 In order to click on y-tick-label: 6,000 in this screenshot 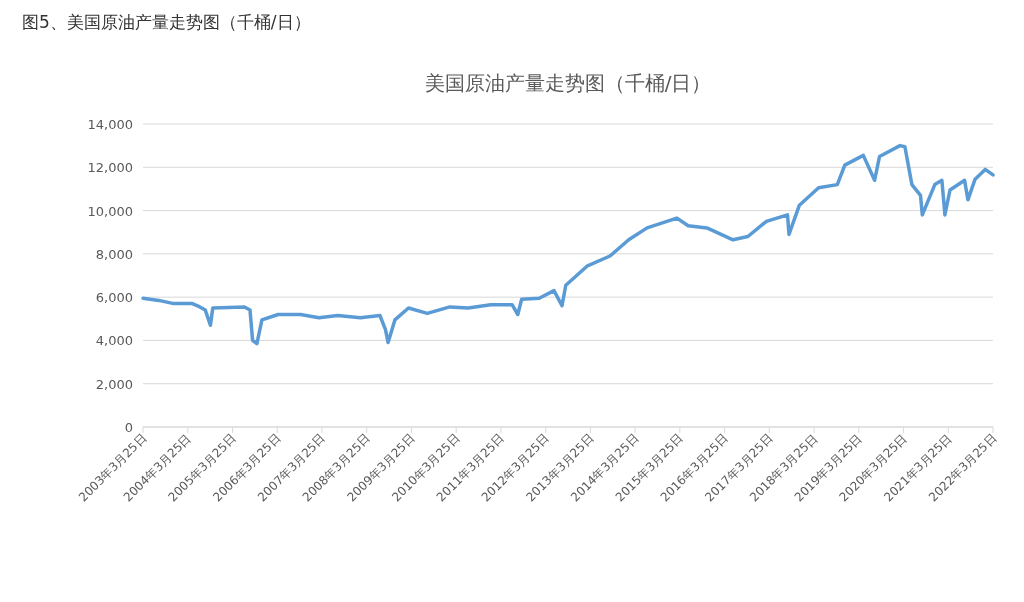, I will do `click(114, 298)`.